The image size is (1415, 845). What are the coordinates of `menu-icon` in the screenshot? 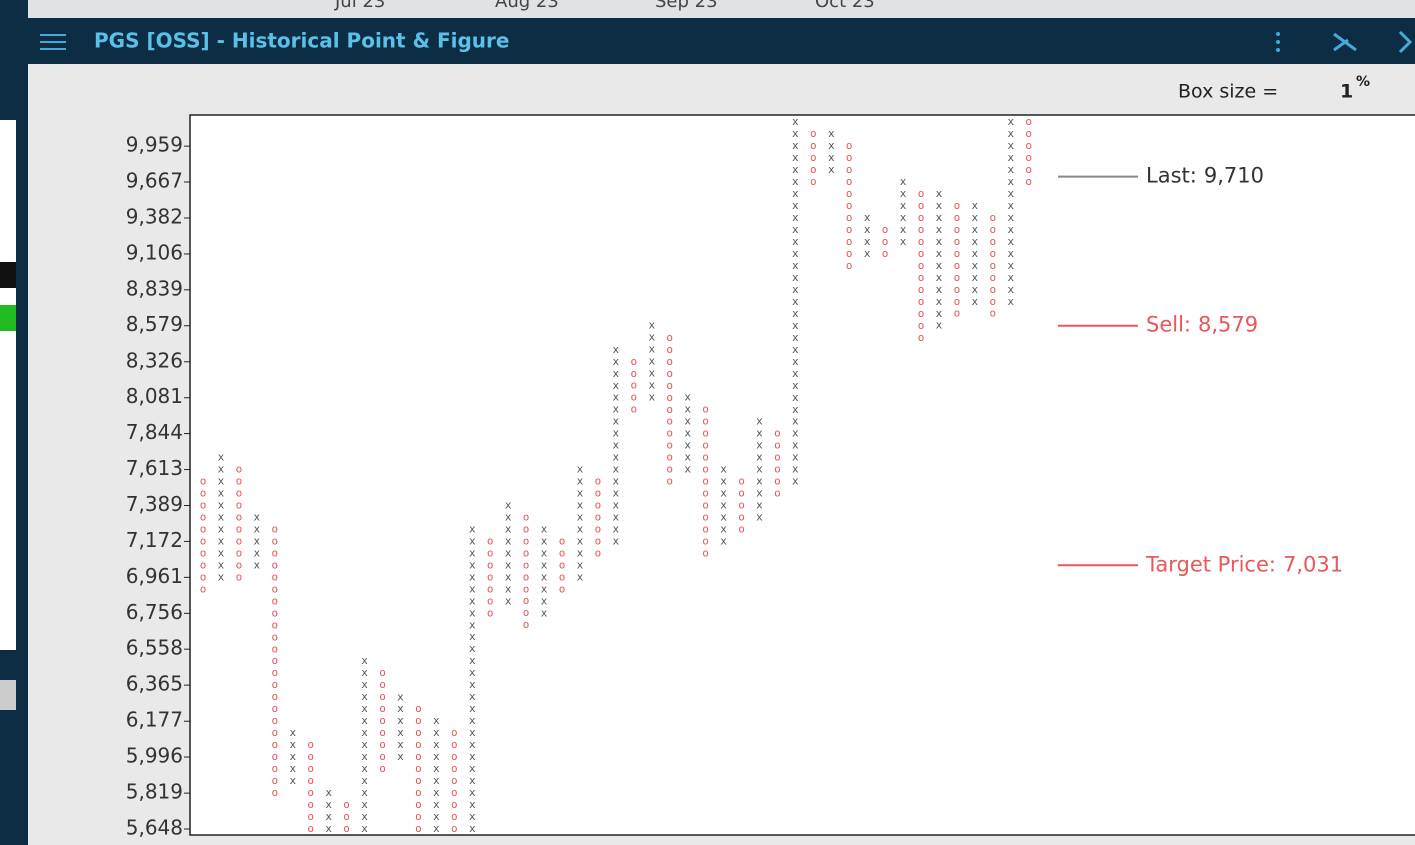 It's located at (53, 42).